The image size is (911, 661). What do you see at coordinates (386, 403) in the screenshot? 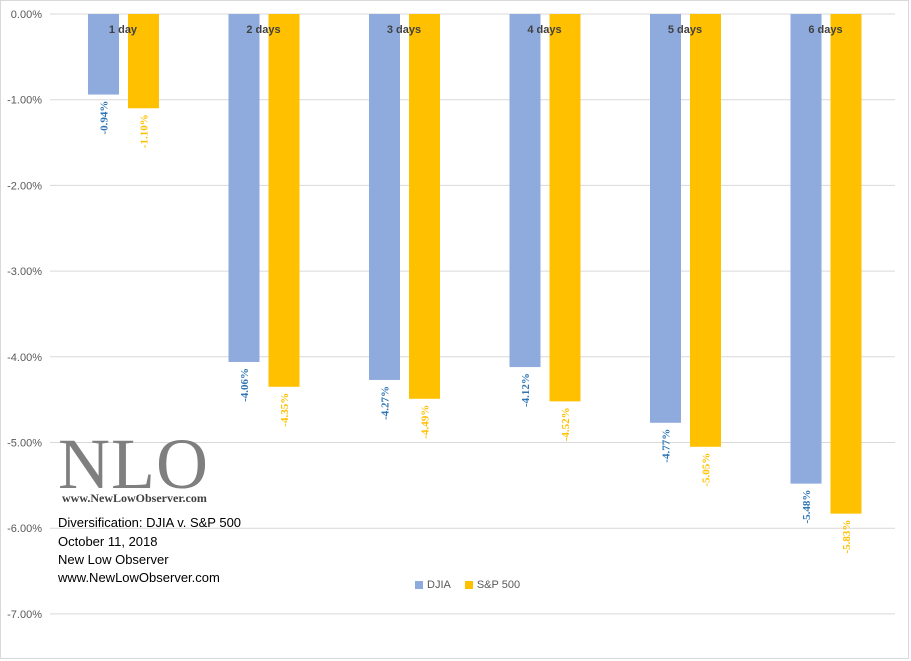
I see `data-label-djia: -4.27%` at bounding box center [386, 403].